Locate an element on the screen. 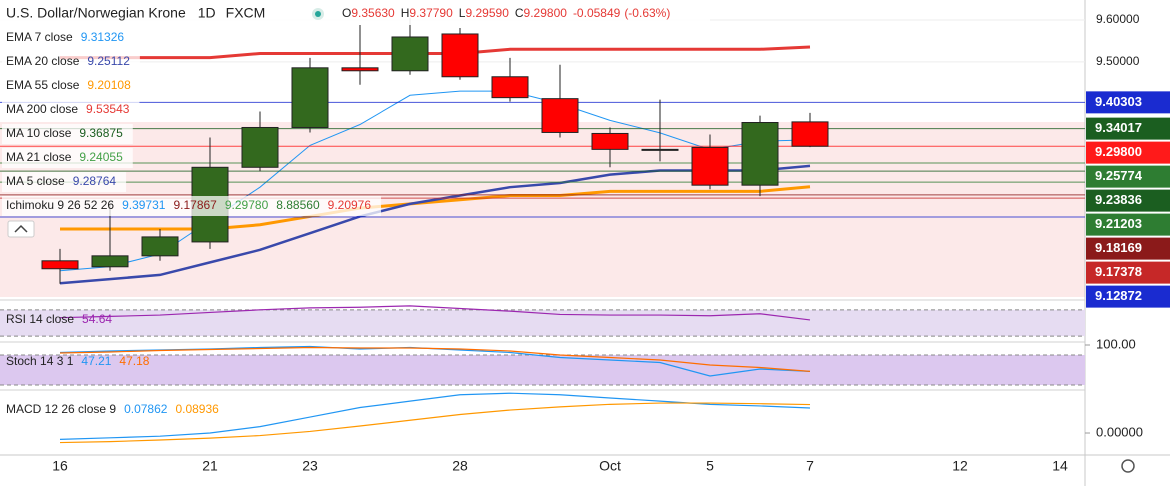  x-tick-label: 7 is located at coordinates (810, 466).